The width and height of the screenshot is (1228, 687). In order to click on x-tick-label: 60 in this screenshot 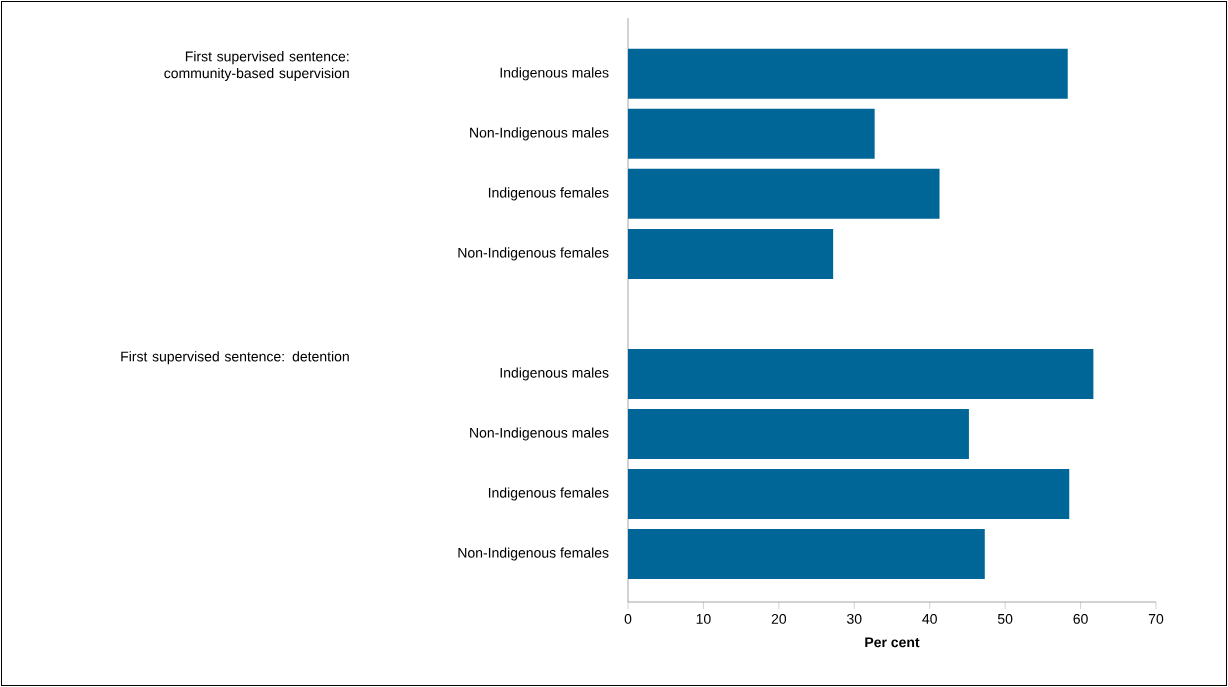, I will do `click(1080, 618)`.